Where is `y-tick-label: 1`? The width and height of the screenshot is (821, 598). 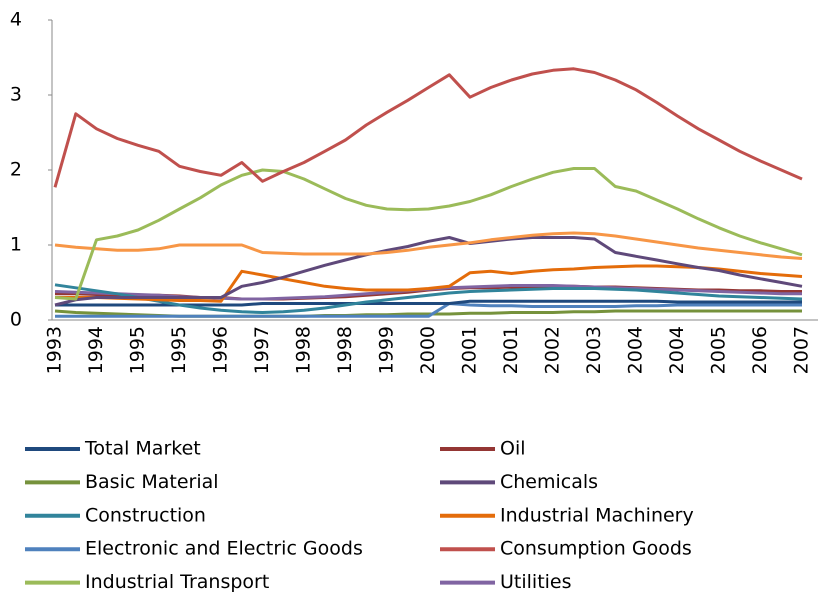 y-tick-label: 1 is located at coordinates (16, 245).